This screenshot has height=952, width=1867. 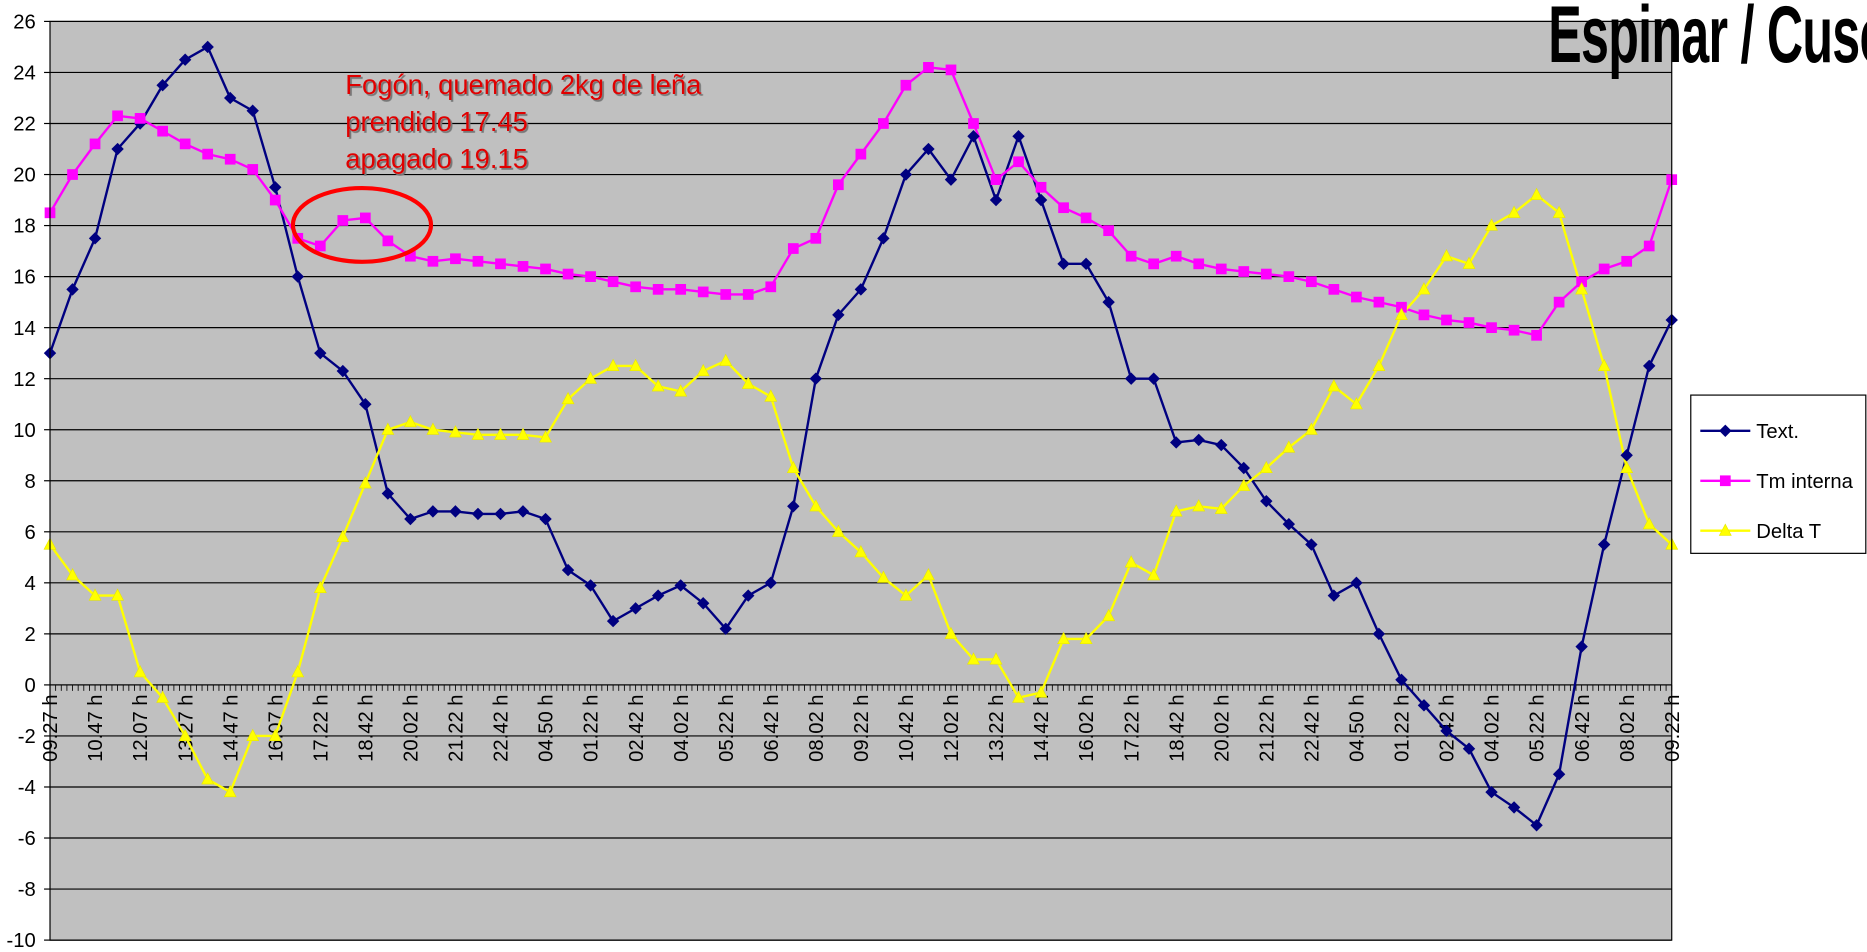 What do you see at coordinates (592, 727) in the screenshot?
I see `x-tick-label: 01.22 h` at bounding box center [592, 727].